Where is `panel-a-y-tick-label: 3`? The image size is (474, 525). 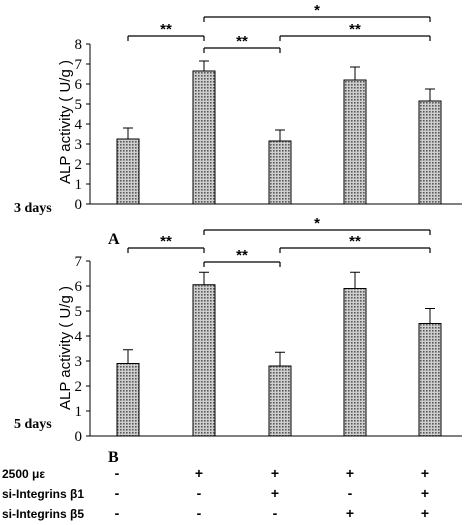
panel-a-y-tick-label: 3 is located at coordinates (79, 145).